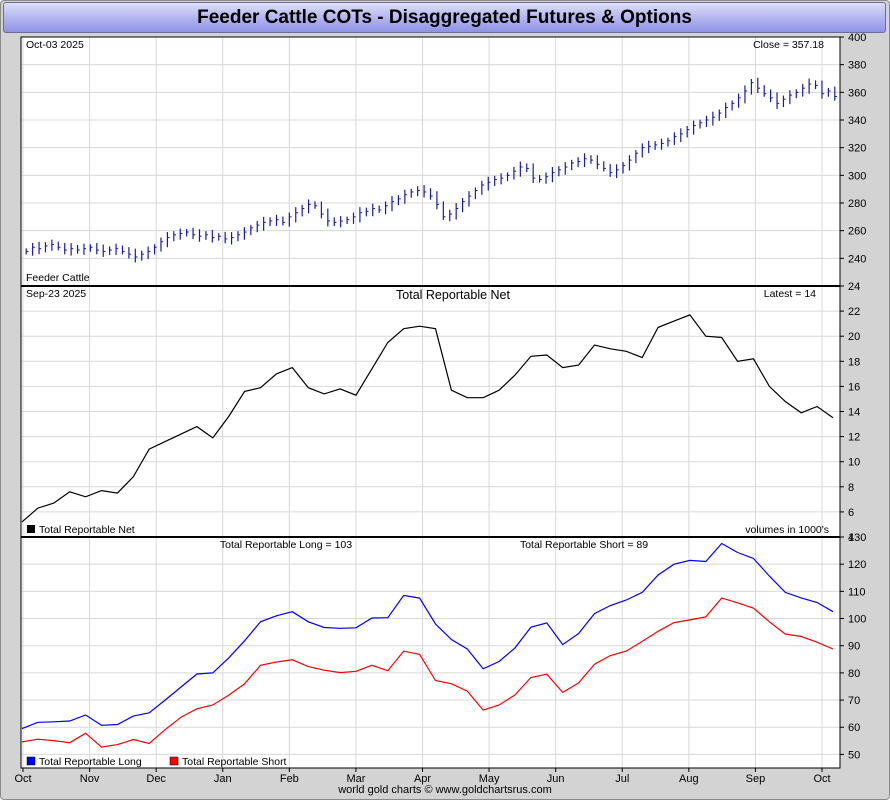  What do you see at coordinates (790, 294) in the screenshot?
I see `net-latest-readout: Latest = 14` at bounding box center [790, 294].